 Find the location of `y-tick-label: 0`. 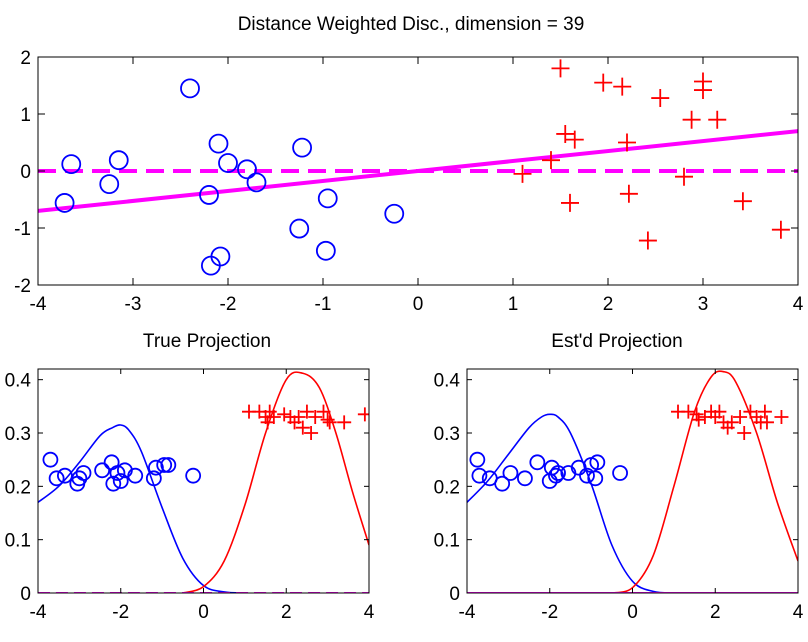

y-tick-label: 0 is located at coordinates (454, 594).